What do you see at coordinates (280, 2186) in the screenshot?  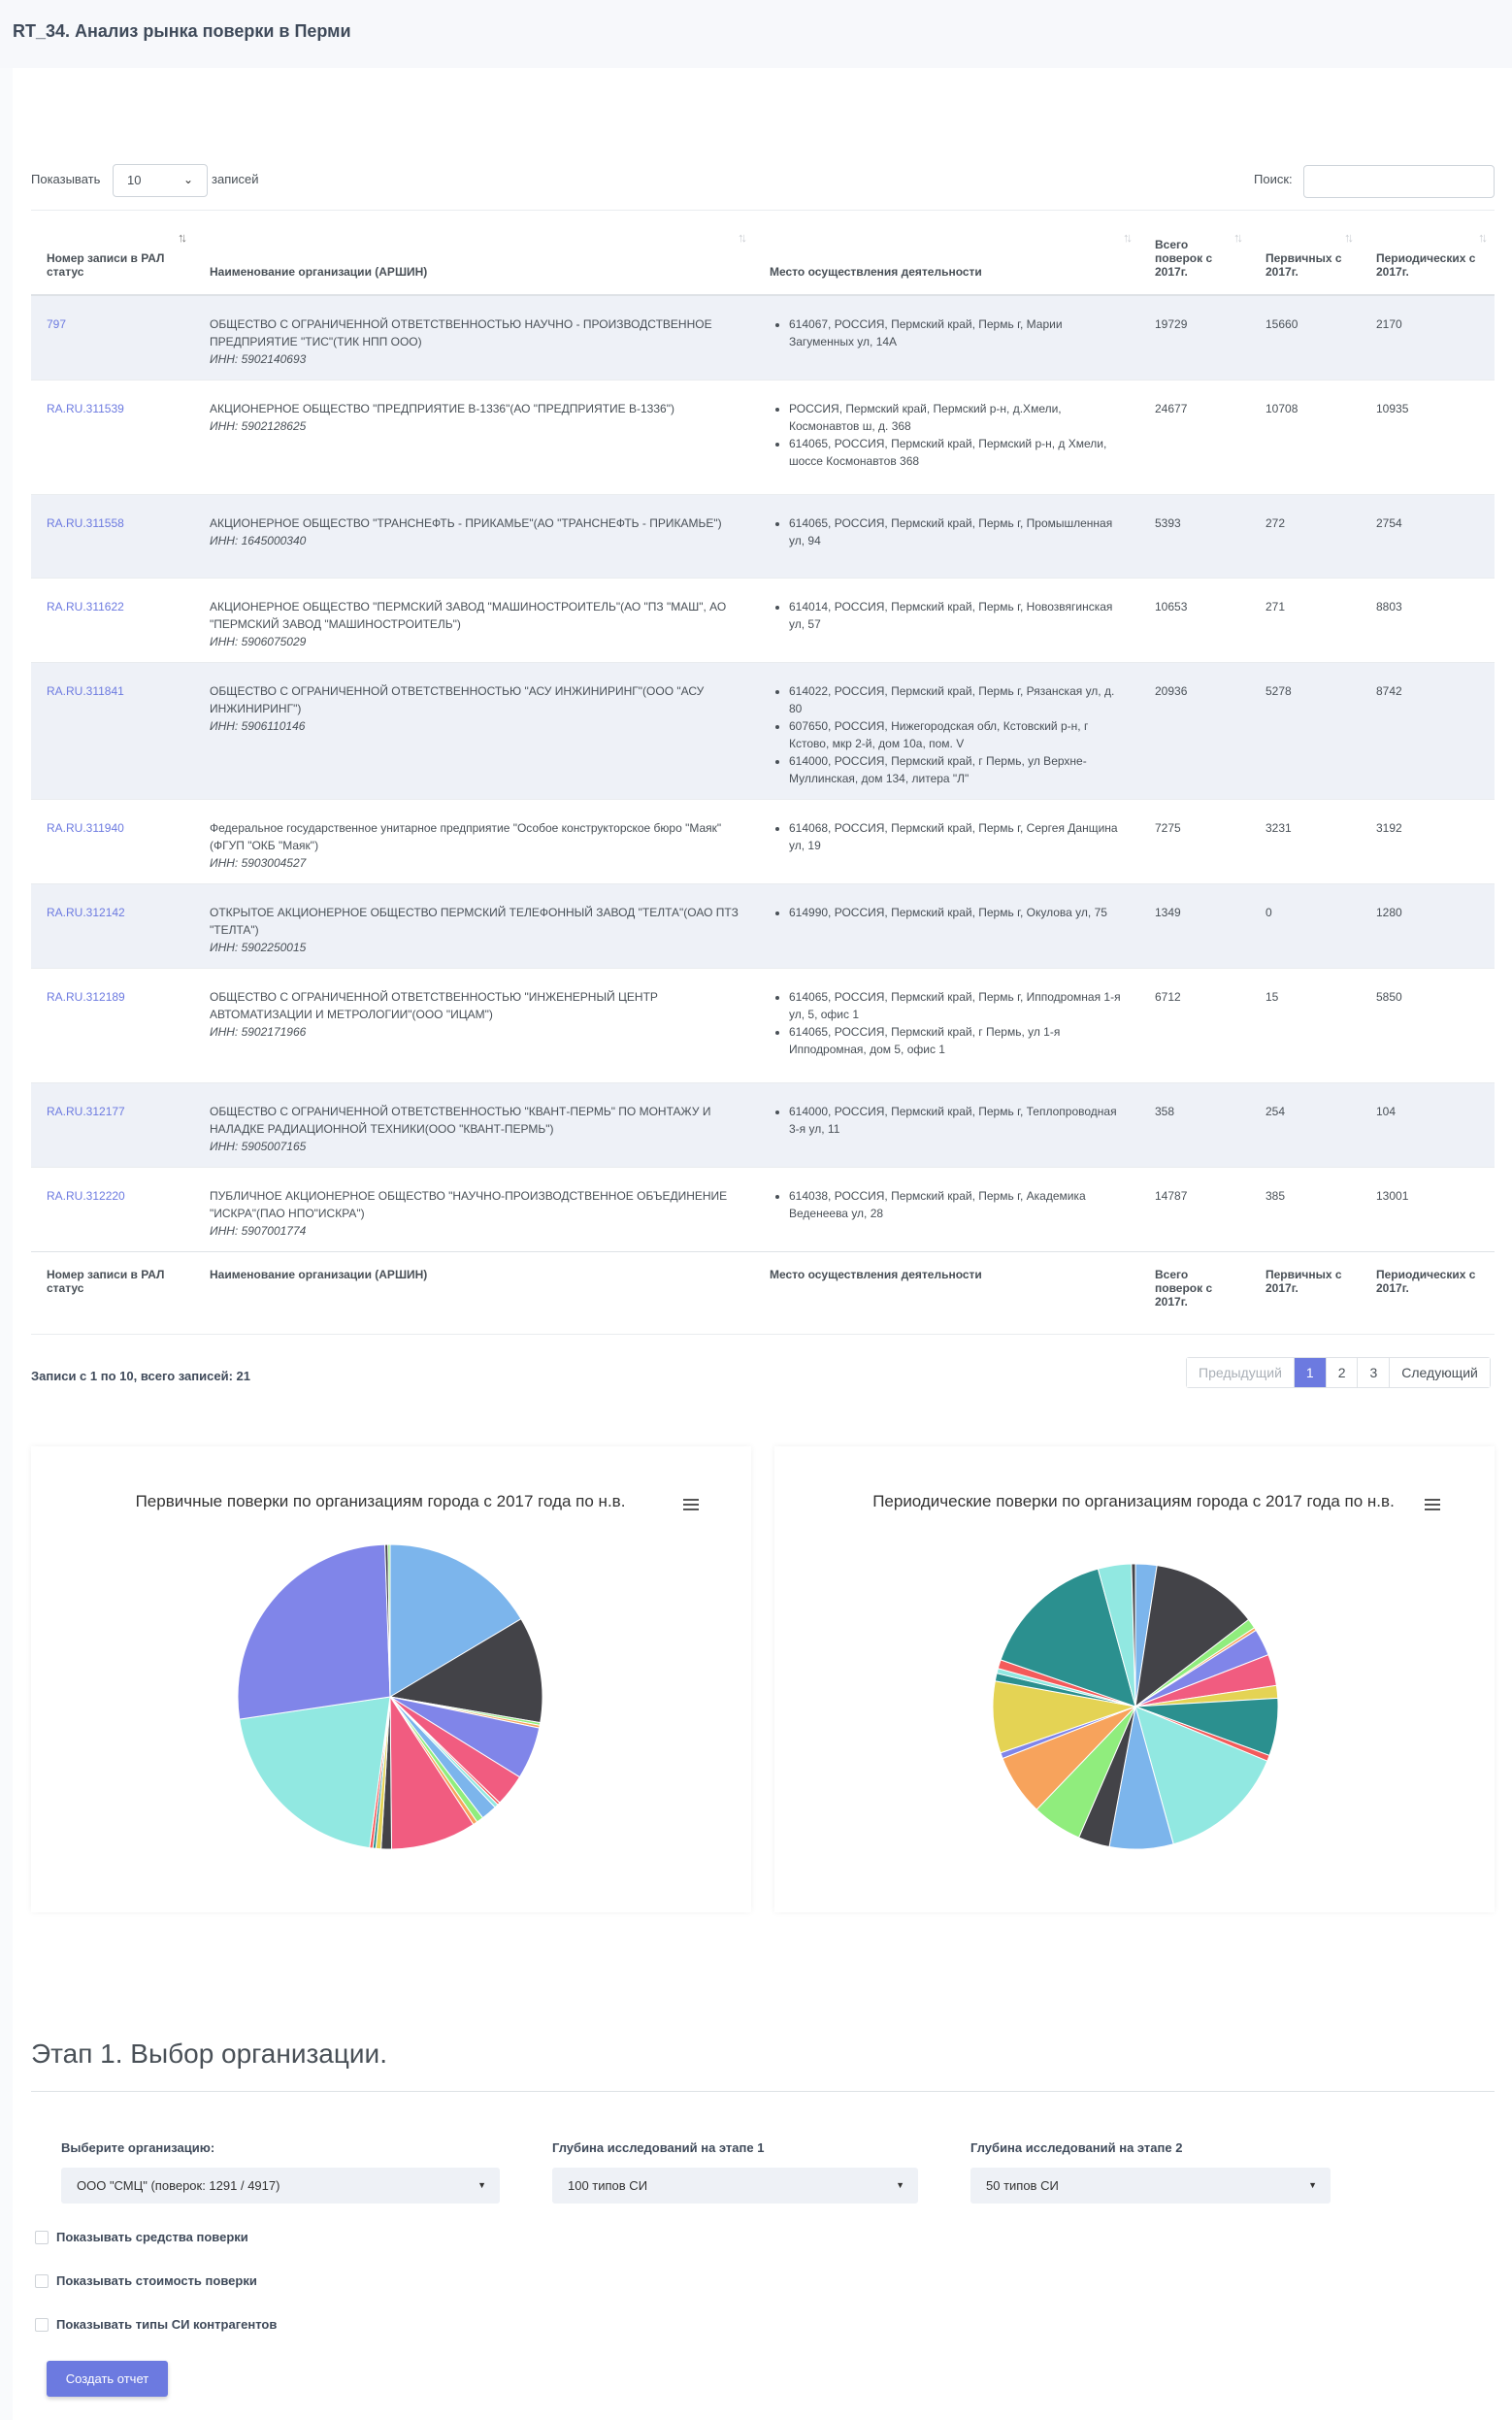 I see `org-select: ООО "СМЦ" (поверок: 1291 / 4917) ▼` at bounding box center [280, 2186].